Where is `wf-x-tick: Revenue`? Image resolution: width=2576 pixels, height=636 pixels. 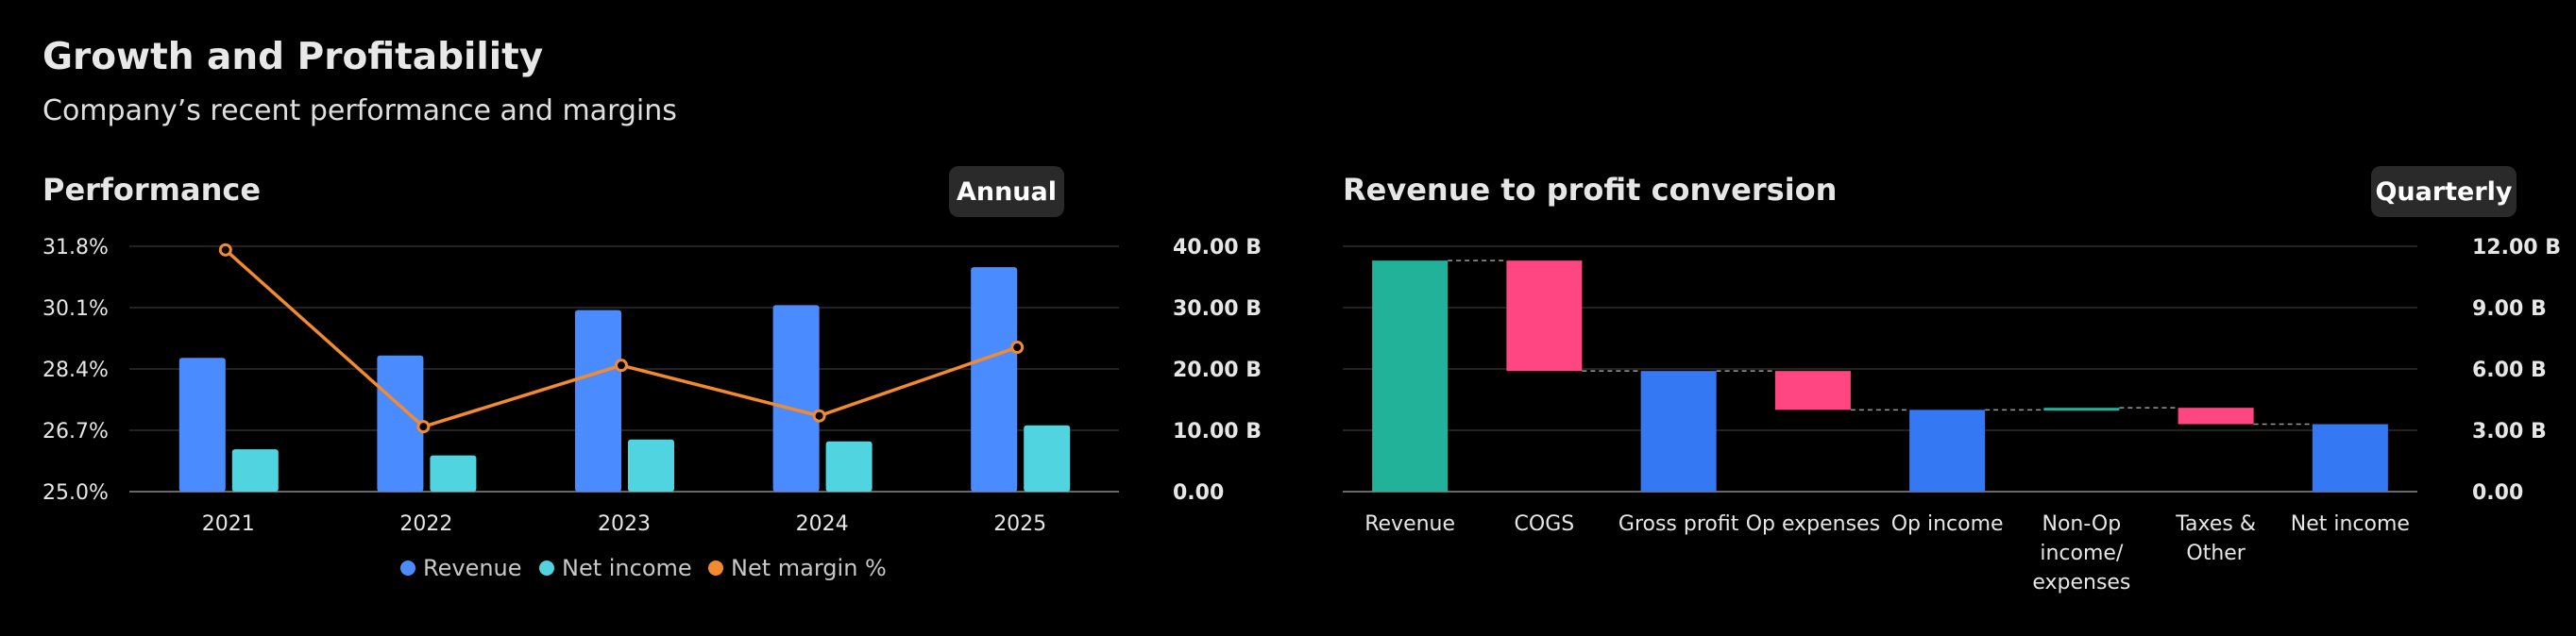
wf-x-tick: Revenue is located at coordinates (1409, 524).